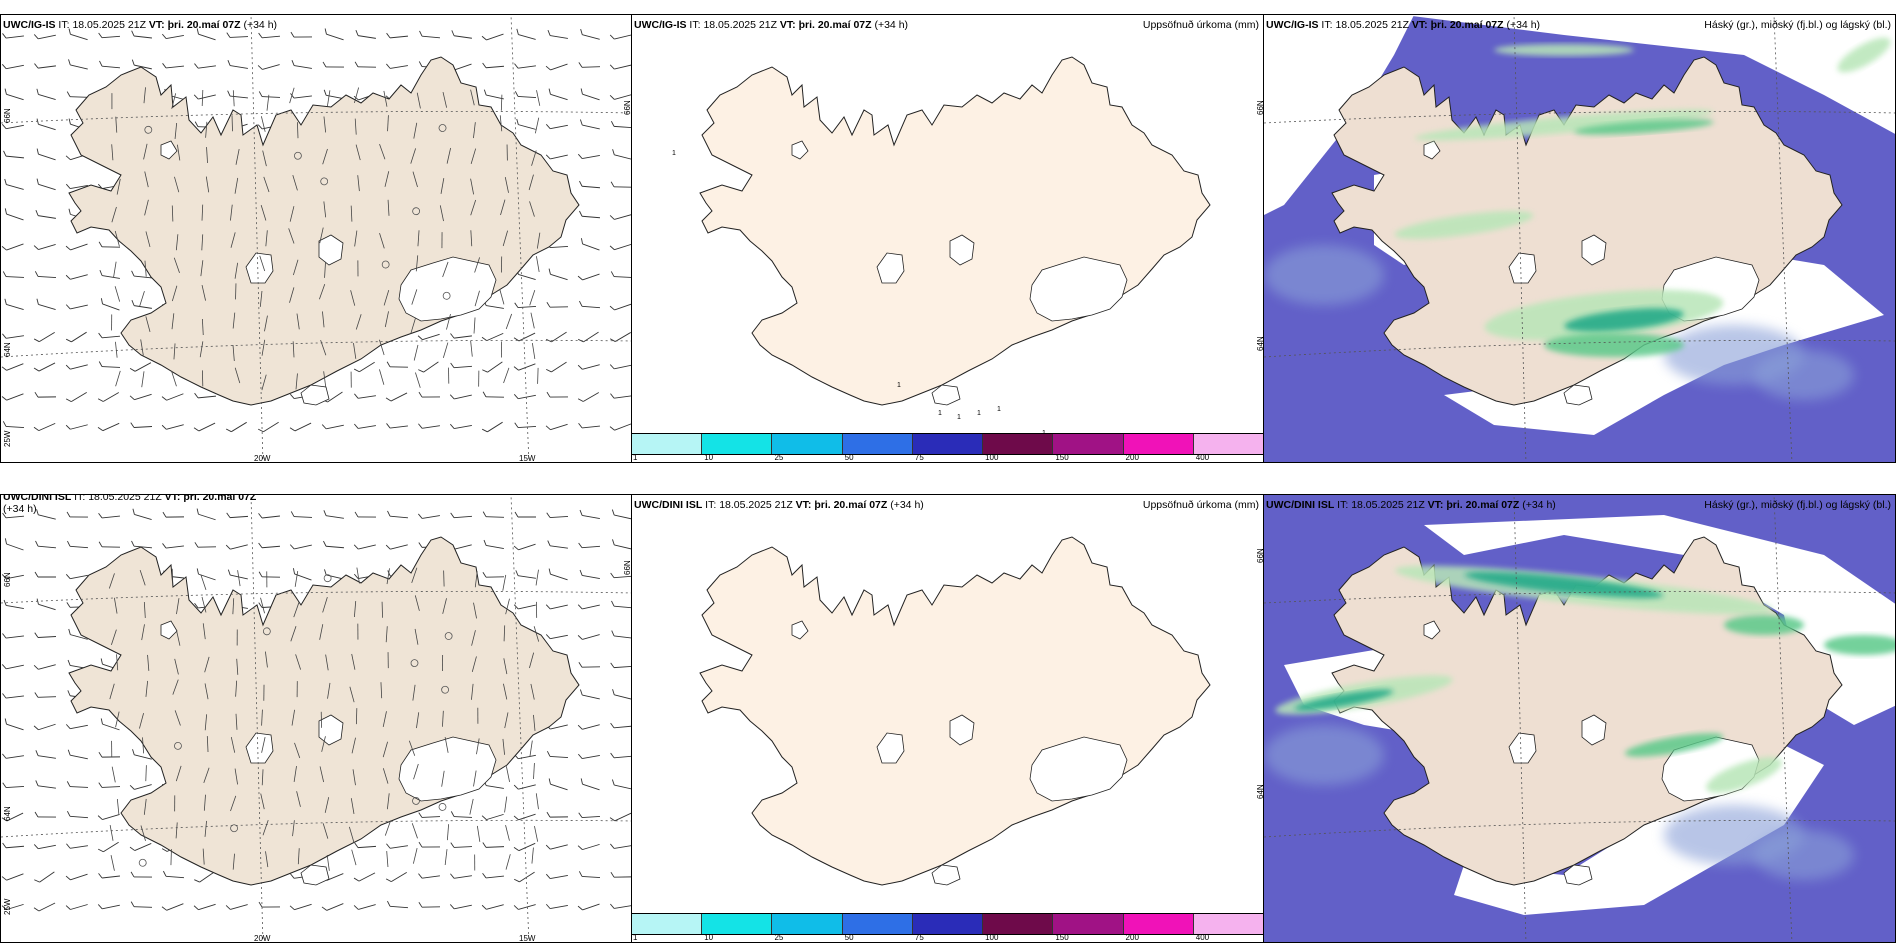 The image size is (1900, 950). What do you see at coordinates (7, 115) in the screenshot?
I see `lat-label-66: 66N` at bounding box center [7, 115].